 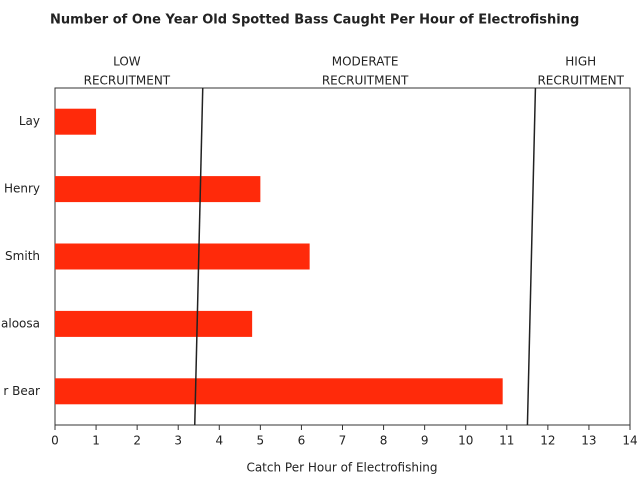 I want to click on zone-label: MODERATE, so click(x=365, y=62).